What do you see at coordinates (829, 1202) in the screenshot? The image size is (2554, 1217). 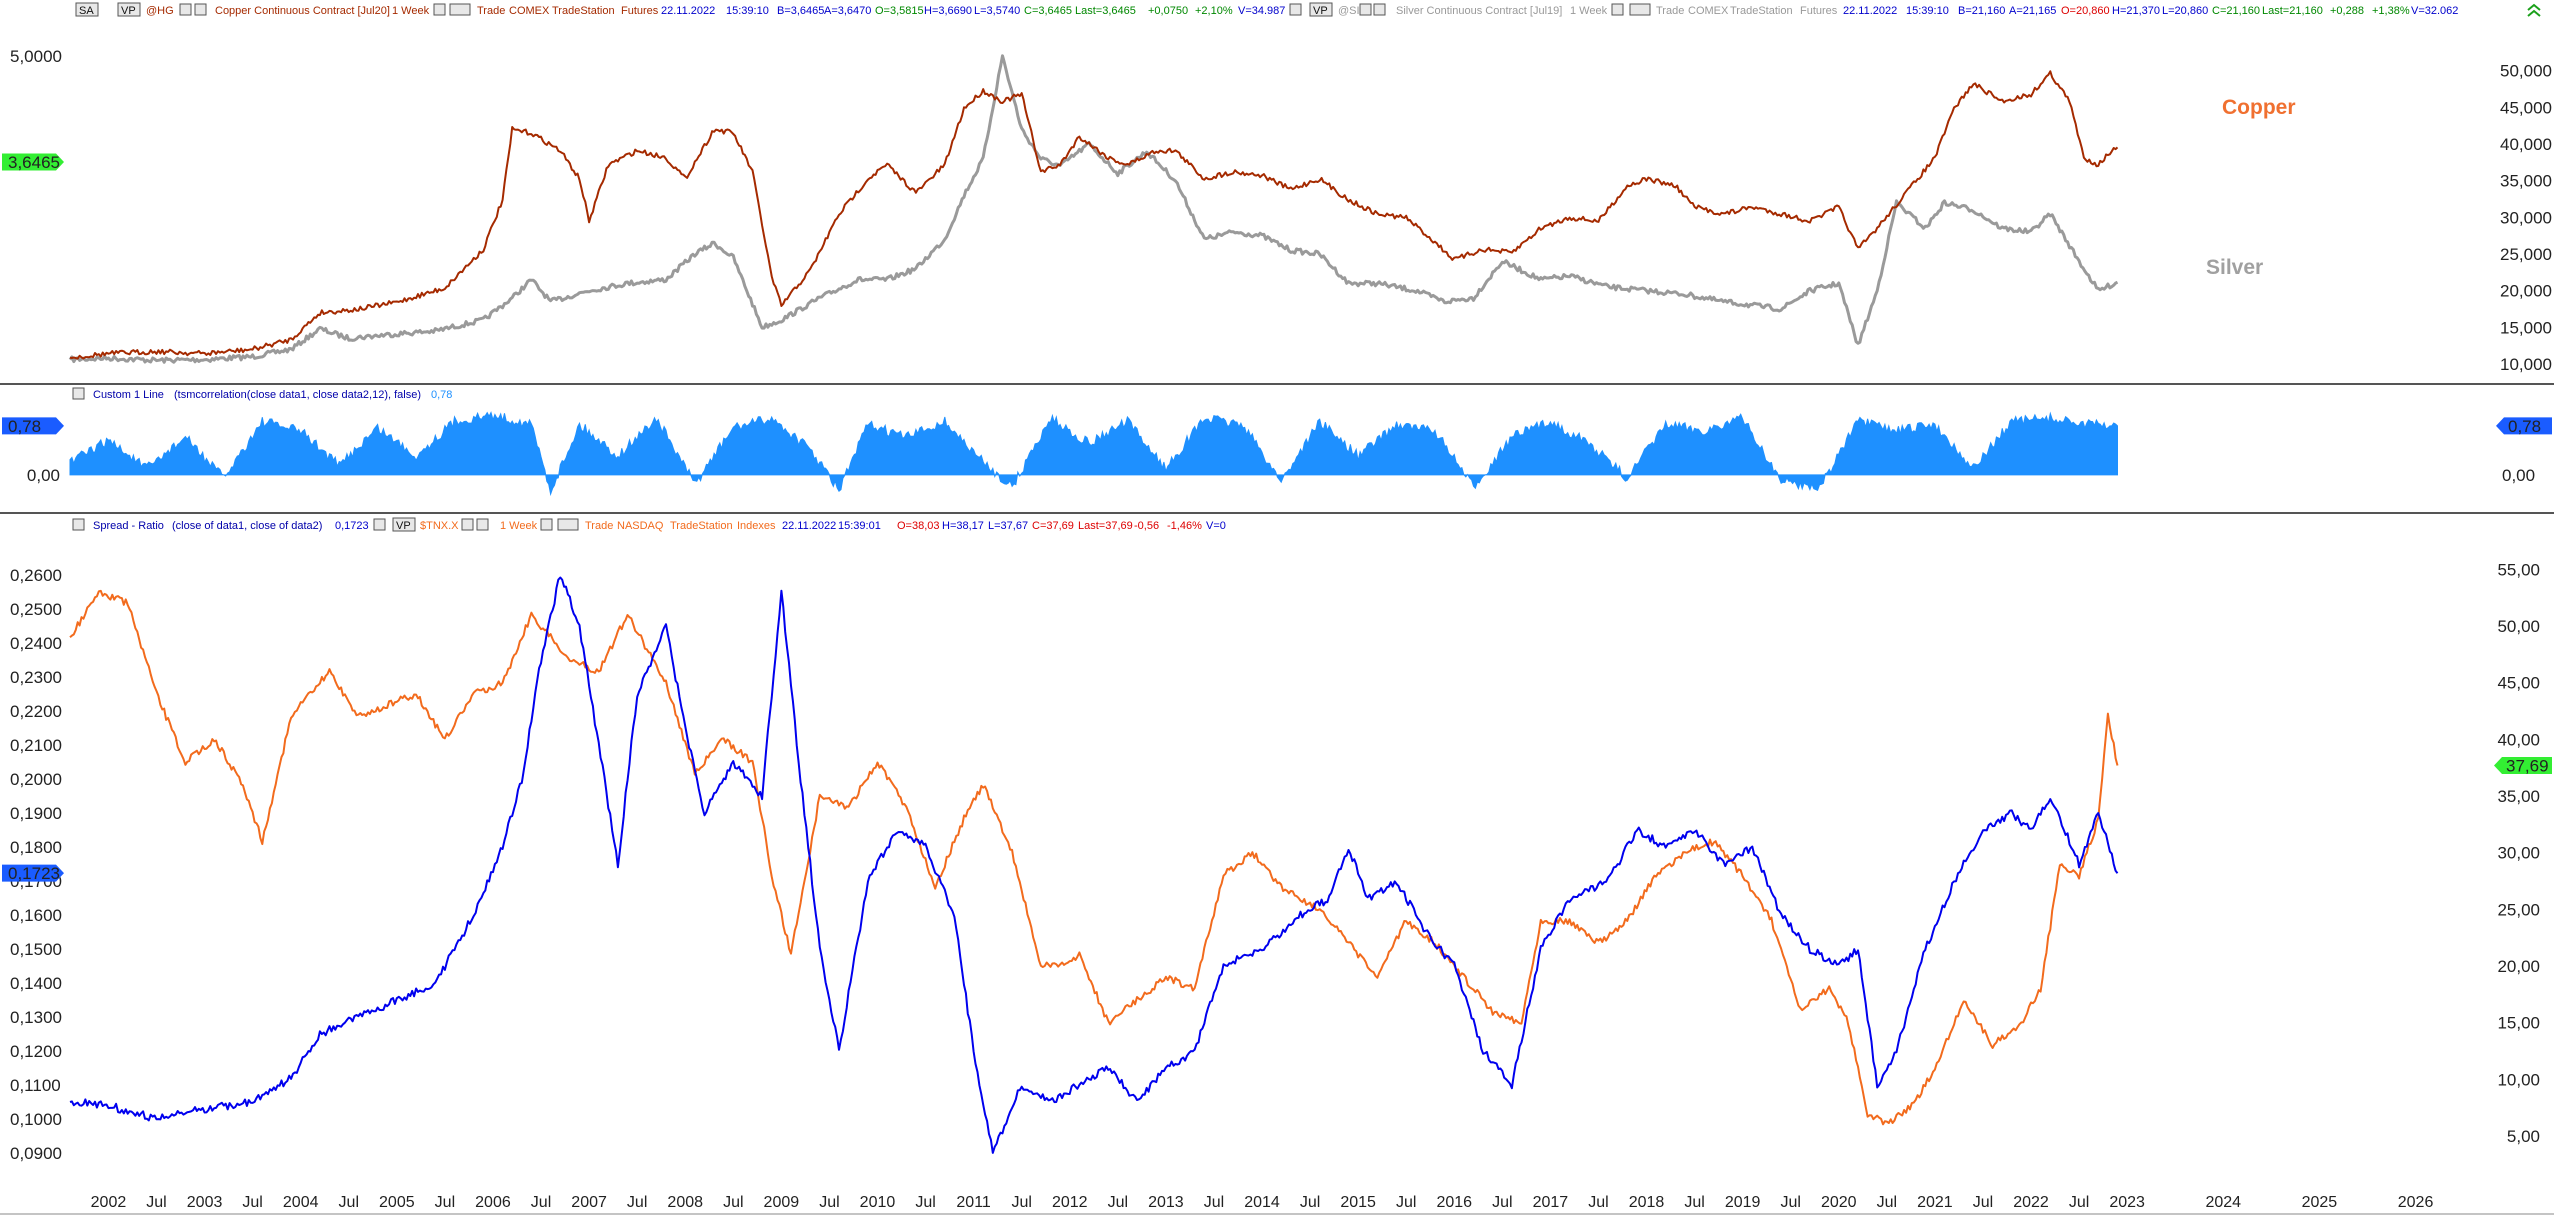 I see `time-axis-label-15: Jul` at bounding box center [829, 1202].